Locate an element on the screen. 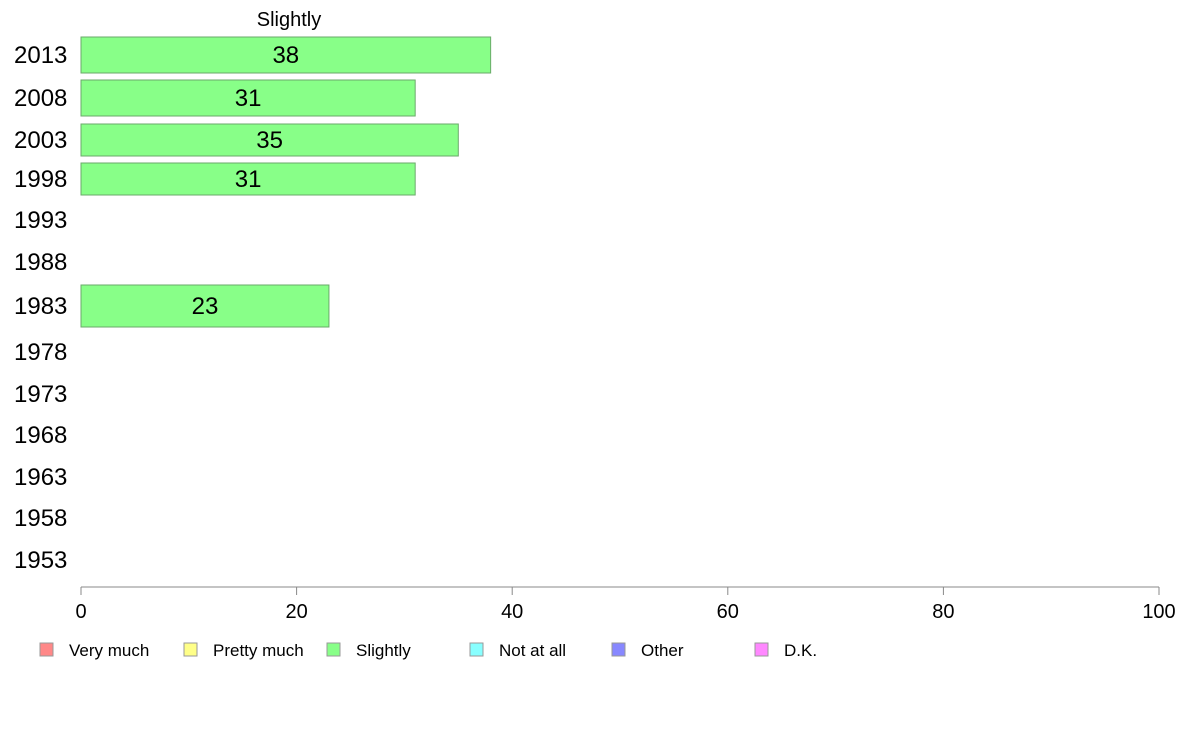 This screenshot has width=1188, height=736. bars-group: 38 31 35 31 23 is located at coordinates (286, 182).